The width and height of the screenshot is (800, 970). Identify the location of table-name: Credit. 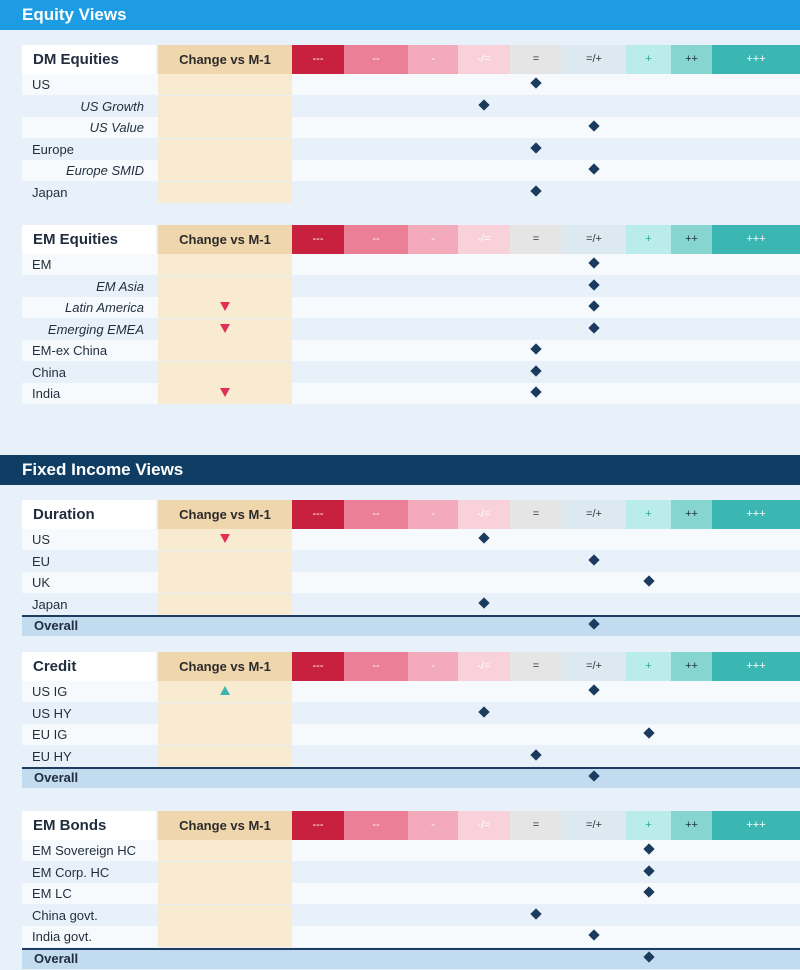
(89, 666).